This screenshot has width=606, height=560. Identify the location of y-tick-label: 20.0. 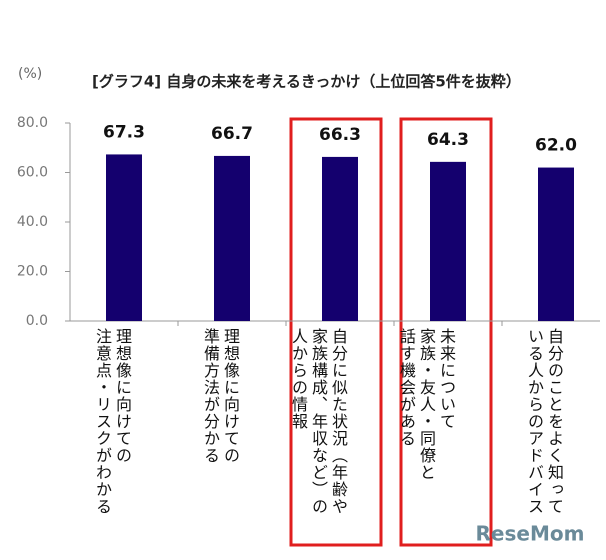
(32, 272).